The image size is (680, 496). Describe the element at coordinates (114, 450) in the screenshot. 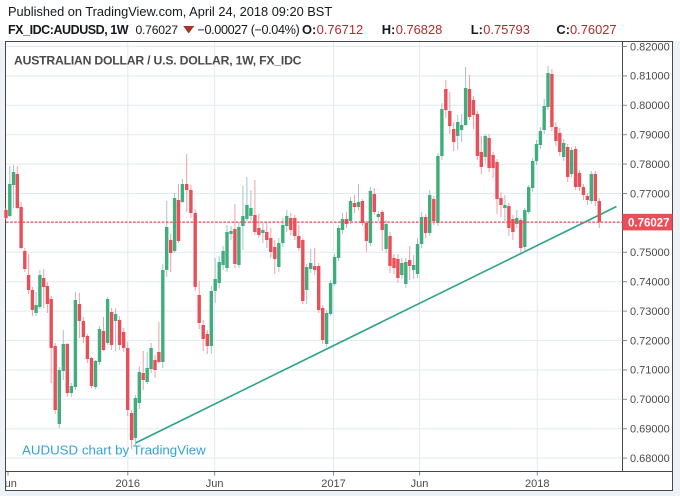

I see `svg-text: AUDUSD chart by TradingView` at that location.